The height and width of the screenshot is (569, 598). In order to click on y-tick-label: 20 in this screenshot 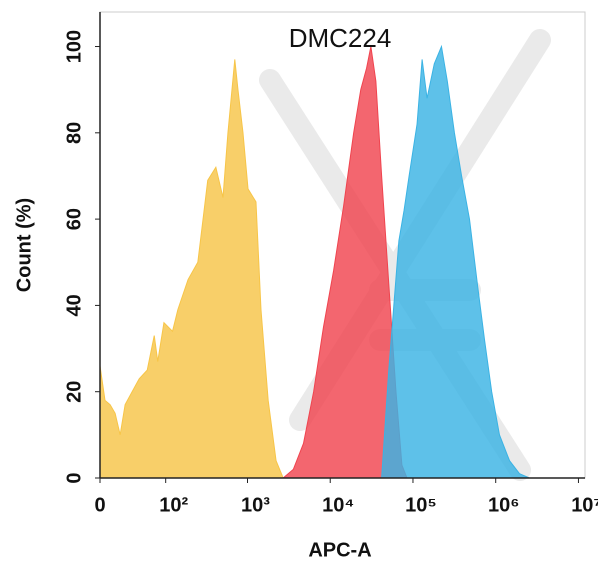, I will do `click(74, 392)`.